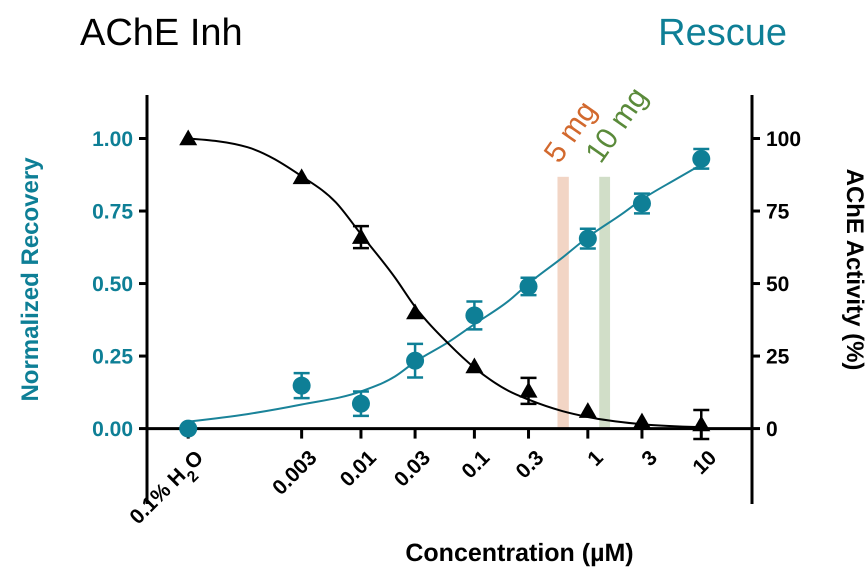 This screenshot has width=867, height=573. I want to click on y2-tick-label: 25, so click(778, 356).